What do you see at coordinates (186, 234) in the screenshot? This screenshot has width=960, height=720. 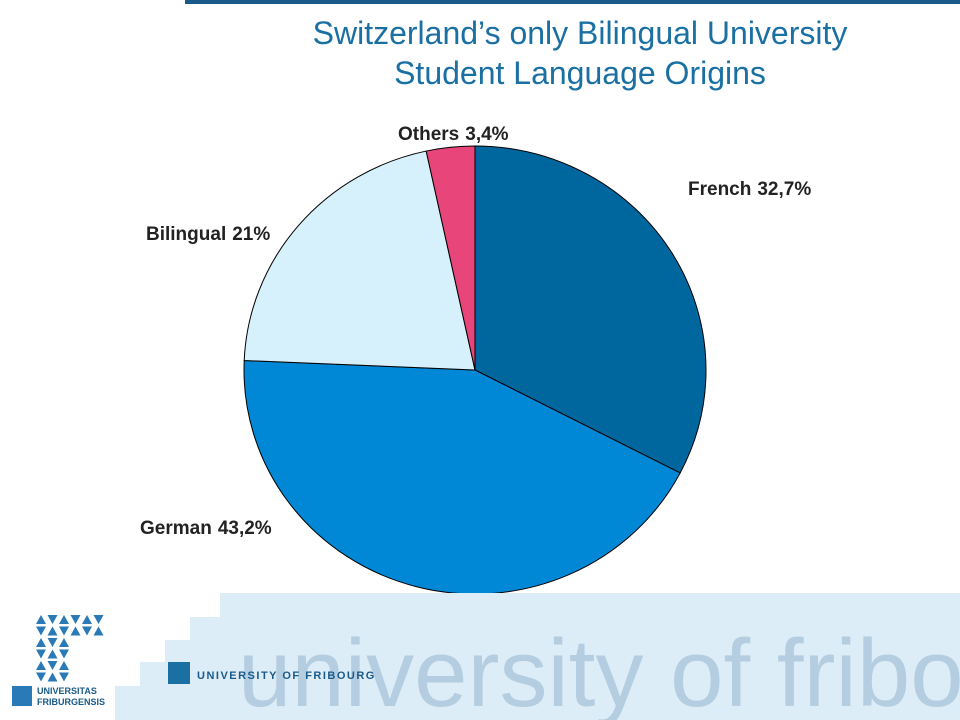 I see `slice-name: Bilingual` at bounding box center [186, 234].